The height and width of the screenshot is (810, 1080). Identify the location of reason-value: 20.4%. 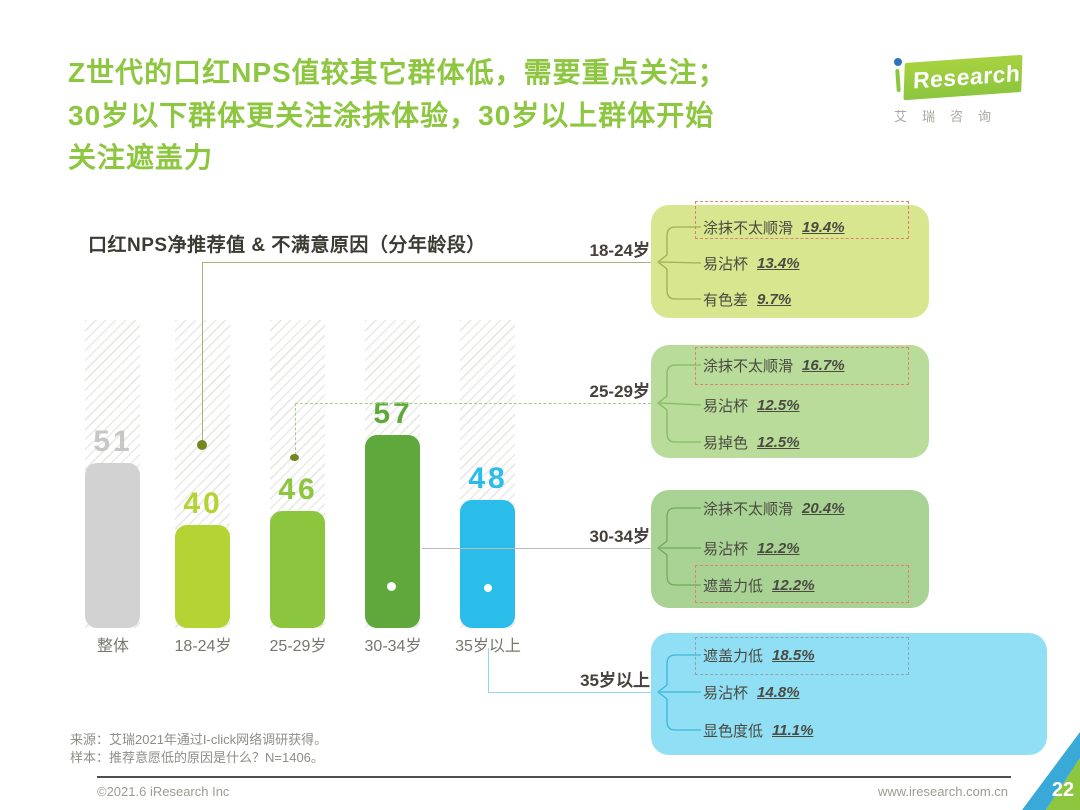
(823, 508).